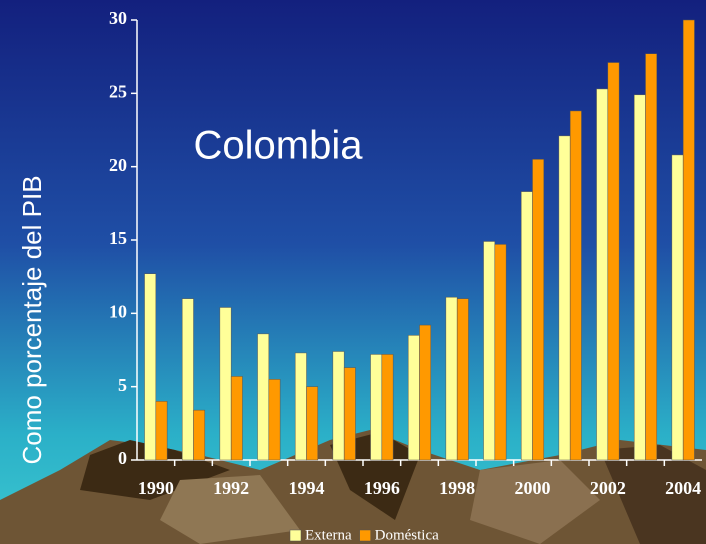 This screenshot has width=706, height=544. Describe the element at coordinates (231, 488) in the screenshot. I see `x-tick-label: 1992` at that location.